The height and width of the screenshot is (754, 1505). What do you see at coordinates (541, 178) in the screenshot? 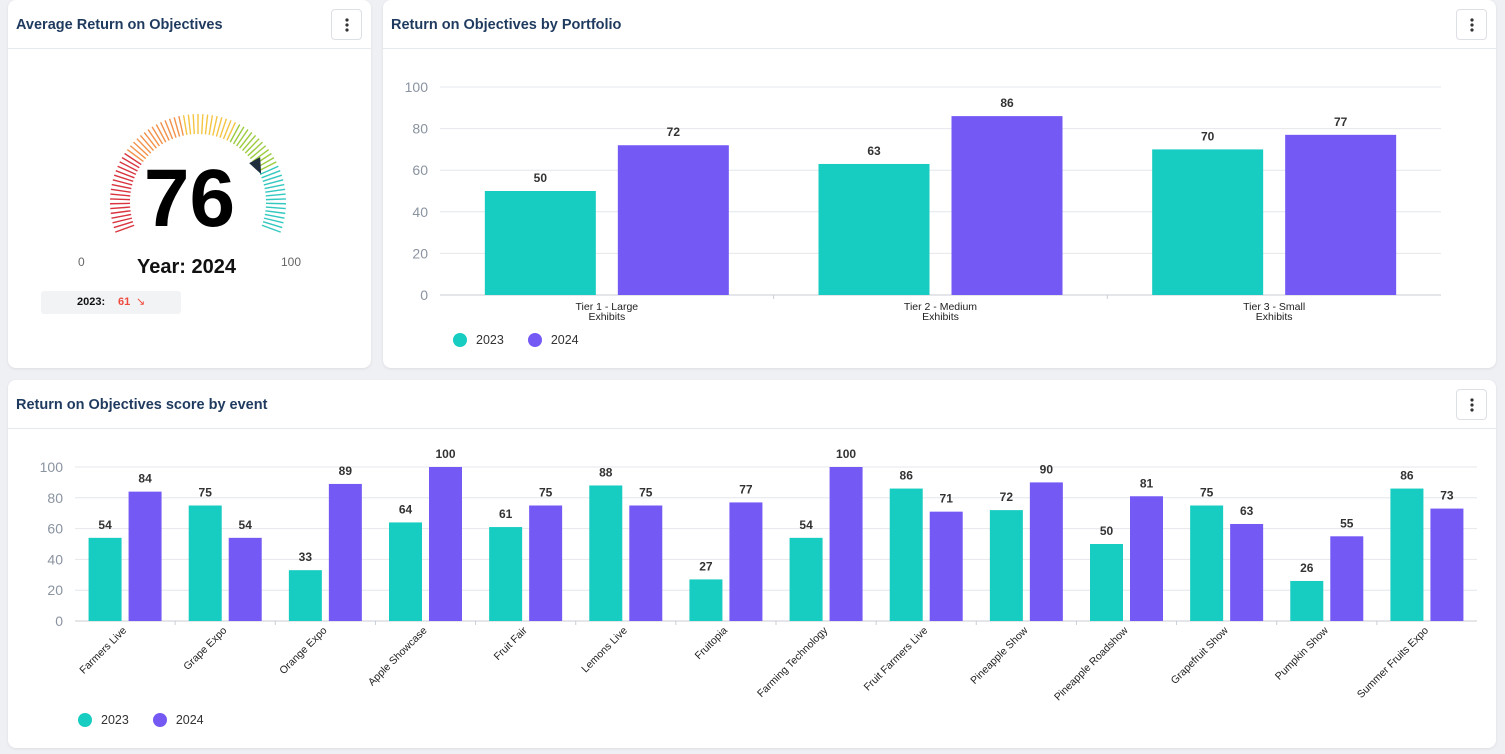
I see `data-label: 50` at bounding box center [541, 178].